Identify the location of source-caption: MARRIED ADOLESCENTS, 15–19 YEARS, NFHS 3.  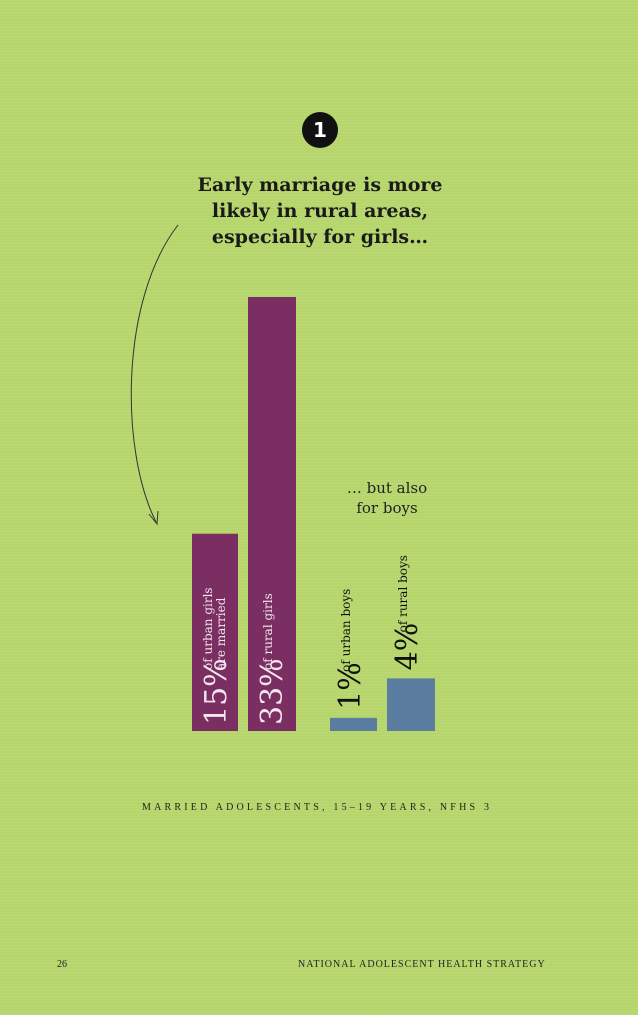
(317, 807).